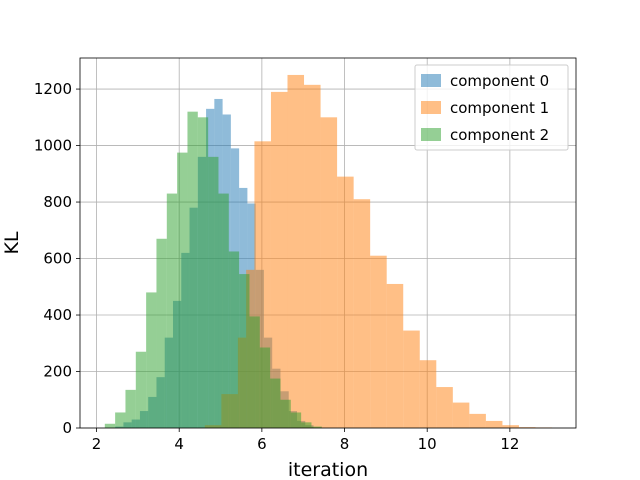 Image resolution: width=640 pixels, height=480 pixels. I want to click on x-tick-label-0: 2, so click(97, 444).